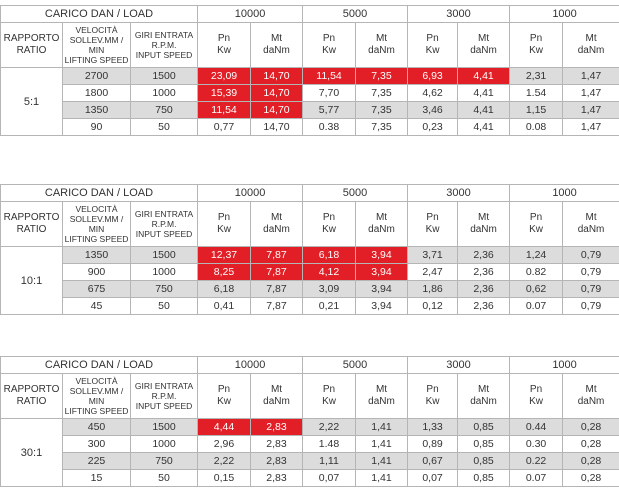 The height and width of the screenshot is (491, 619). I want to click on value-cell: 900, so click(96, 272).